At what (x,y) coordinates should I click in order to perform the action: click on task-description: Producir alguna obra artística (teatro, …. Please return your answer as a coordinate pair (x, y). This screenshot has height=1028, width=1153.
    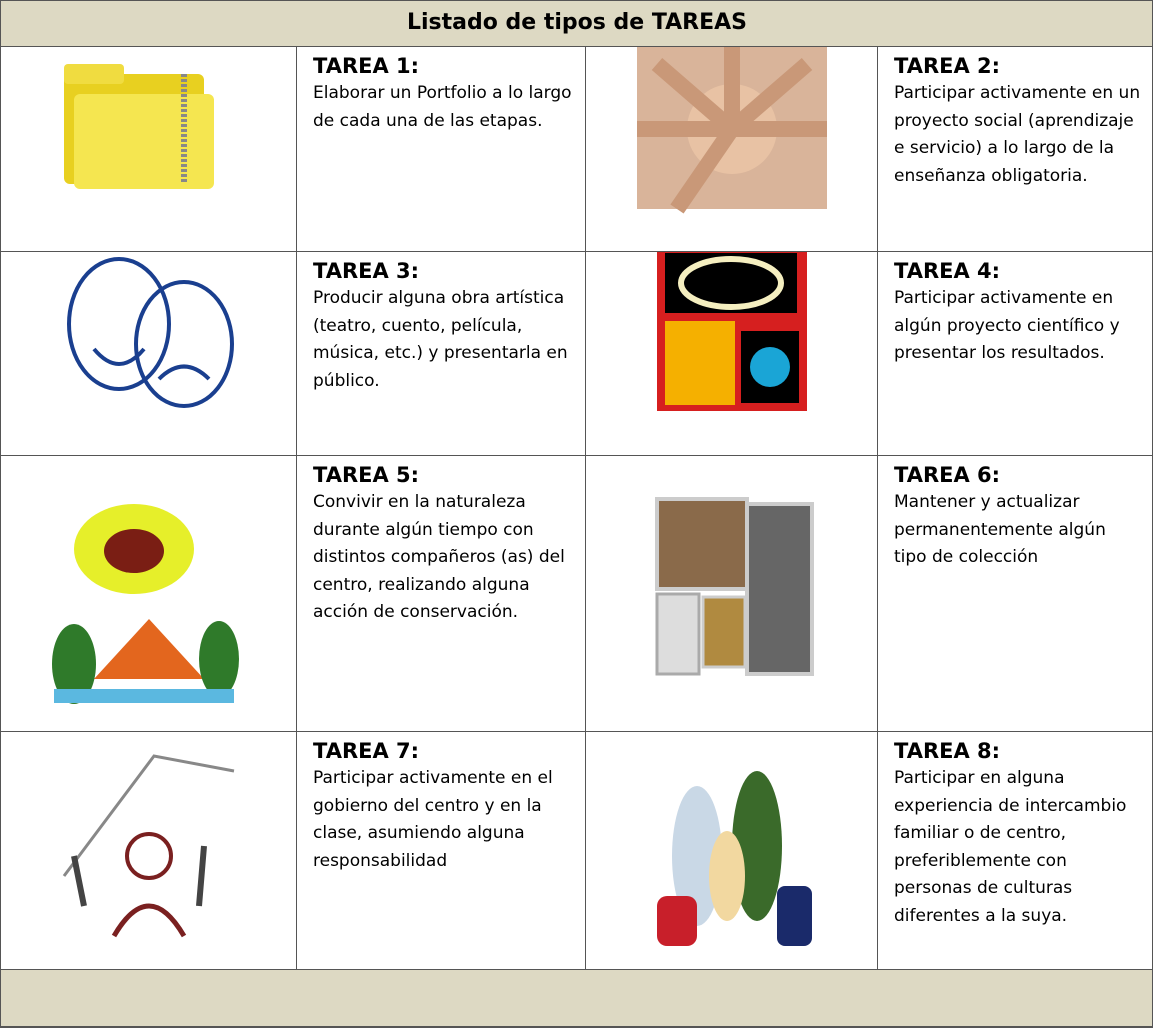
    Looking at the image, I should click on (440, 339).